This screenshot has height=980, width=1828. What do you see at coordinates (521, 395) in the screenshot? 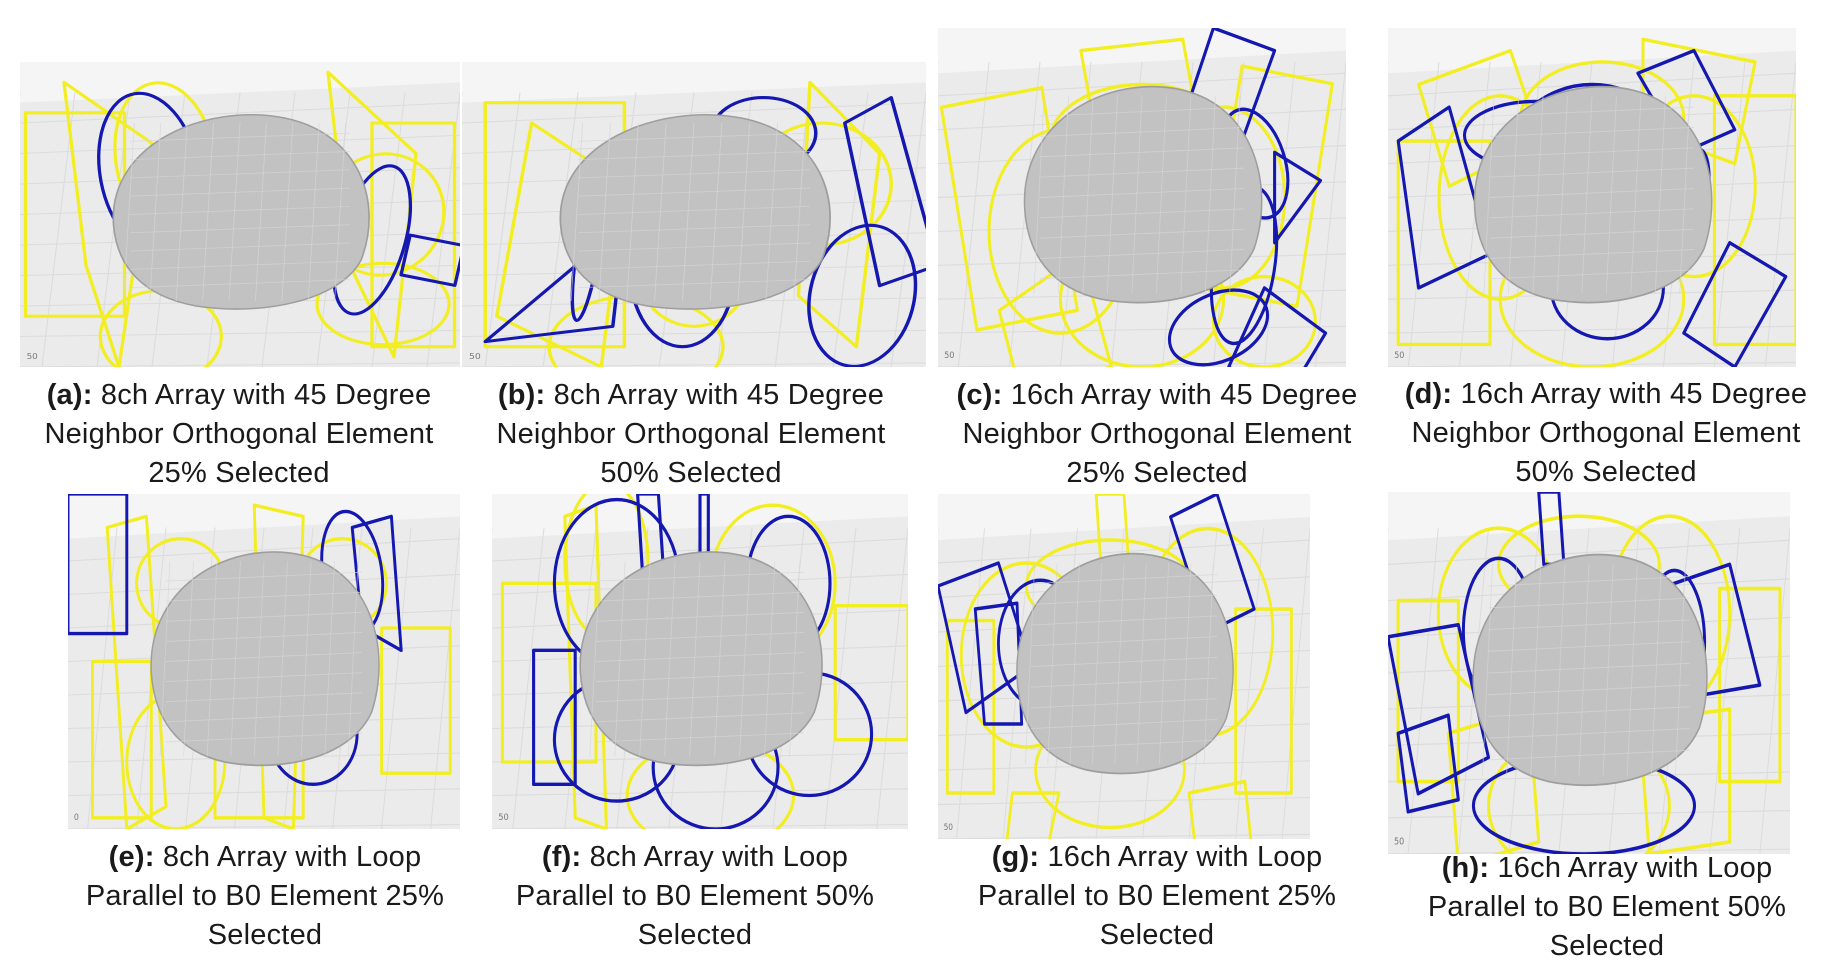
I see `caption-tag: (b):` at bounding box center [521, 395].